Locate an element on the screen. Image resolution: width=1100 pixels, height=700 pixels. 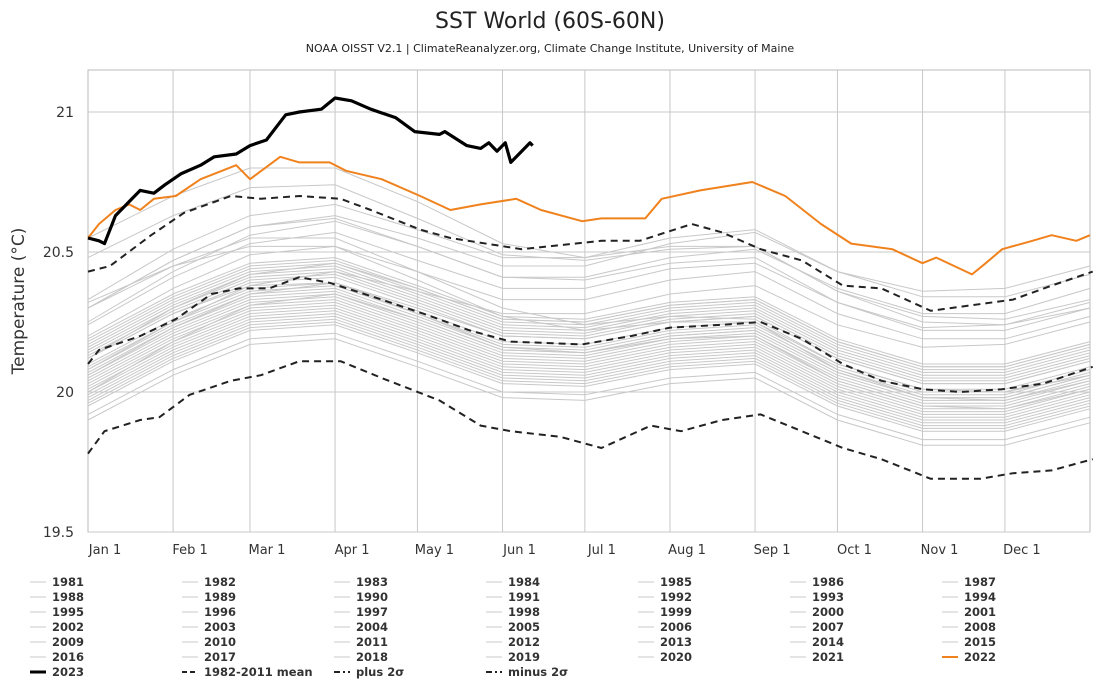
legend-label: 2019 is located at coordinates (524, 657).